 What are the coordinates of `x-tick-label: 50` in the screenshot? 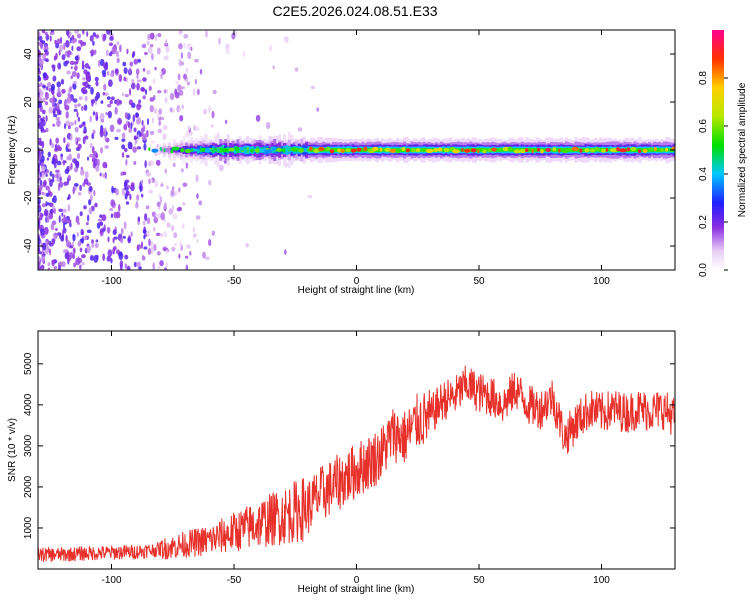 It's located at (479, 580).